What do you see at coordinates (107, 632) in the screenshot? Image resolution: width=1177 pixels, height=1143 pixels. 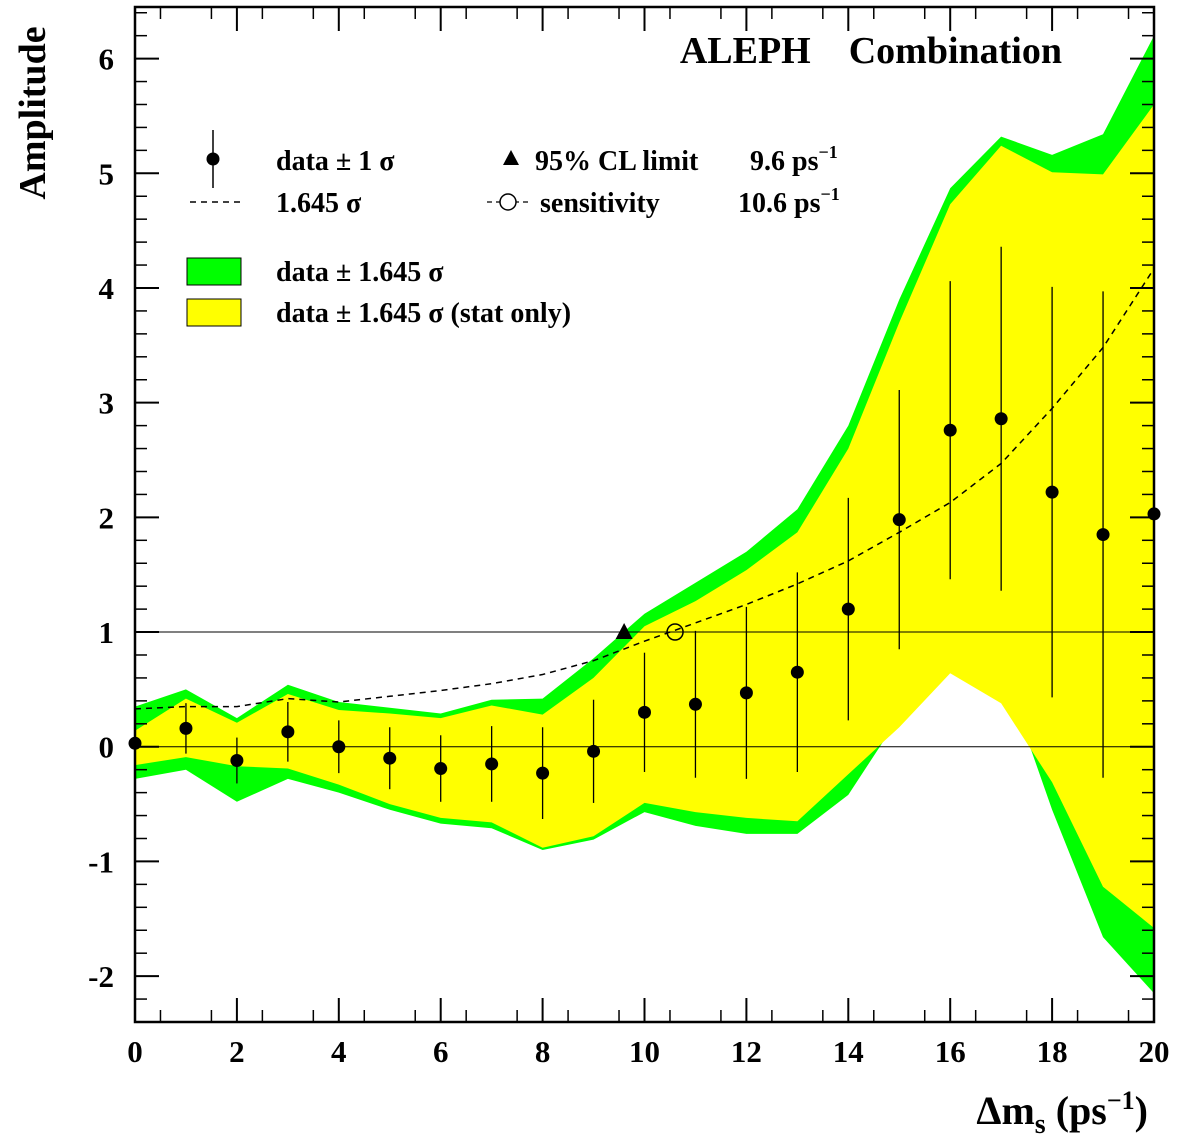 I see `y-tick-label: 1` at bounding box center [107, 632].